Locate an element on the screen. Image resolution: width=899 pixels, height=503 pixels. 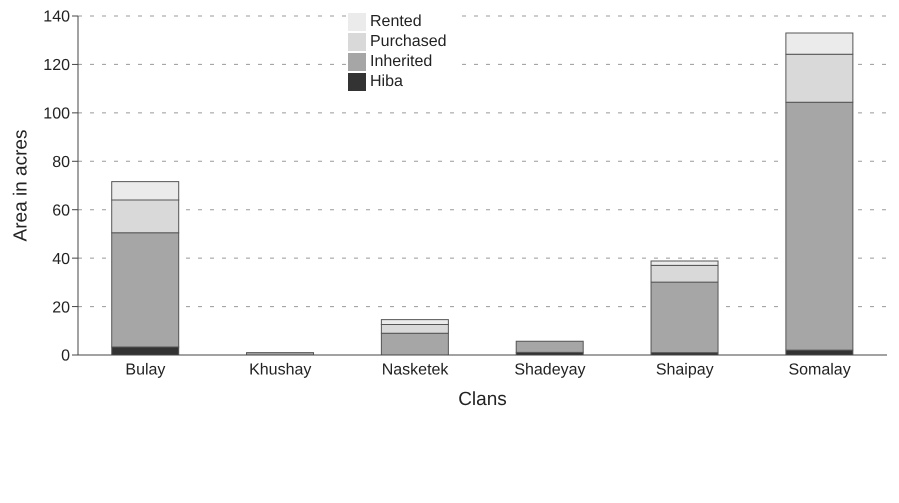
x-tick-label: Nasketek is located at coordinates (416, 369).